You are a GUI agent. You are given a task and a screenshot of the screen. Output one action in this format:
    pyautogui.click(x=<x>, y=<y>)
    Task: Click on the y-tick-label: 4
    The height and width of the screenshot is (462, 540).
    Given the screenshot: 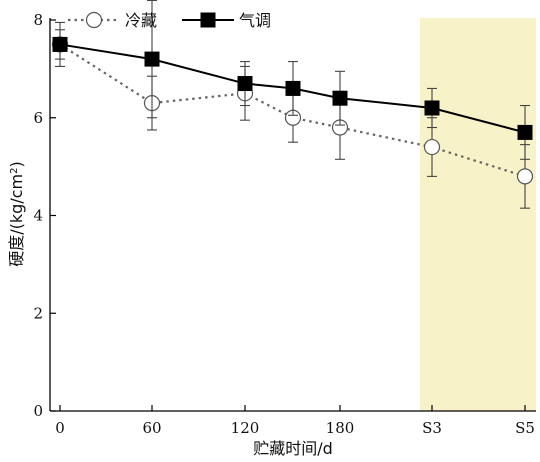 What is the action you would take?
    pyautogui.click(x=38, y=216)
    